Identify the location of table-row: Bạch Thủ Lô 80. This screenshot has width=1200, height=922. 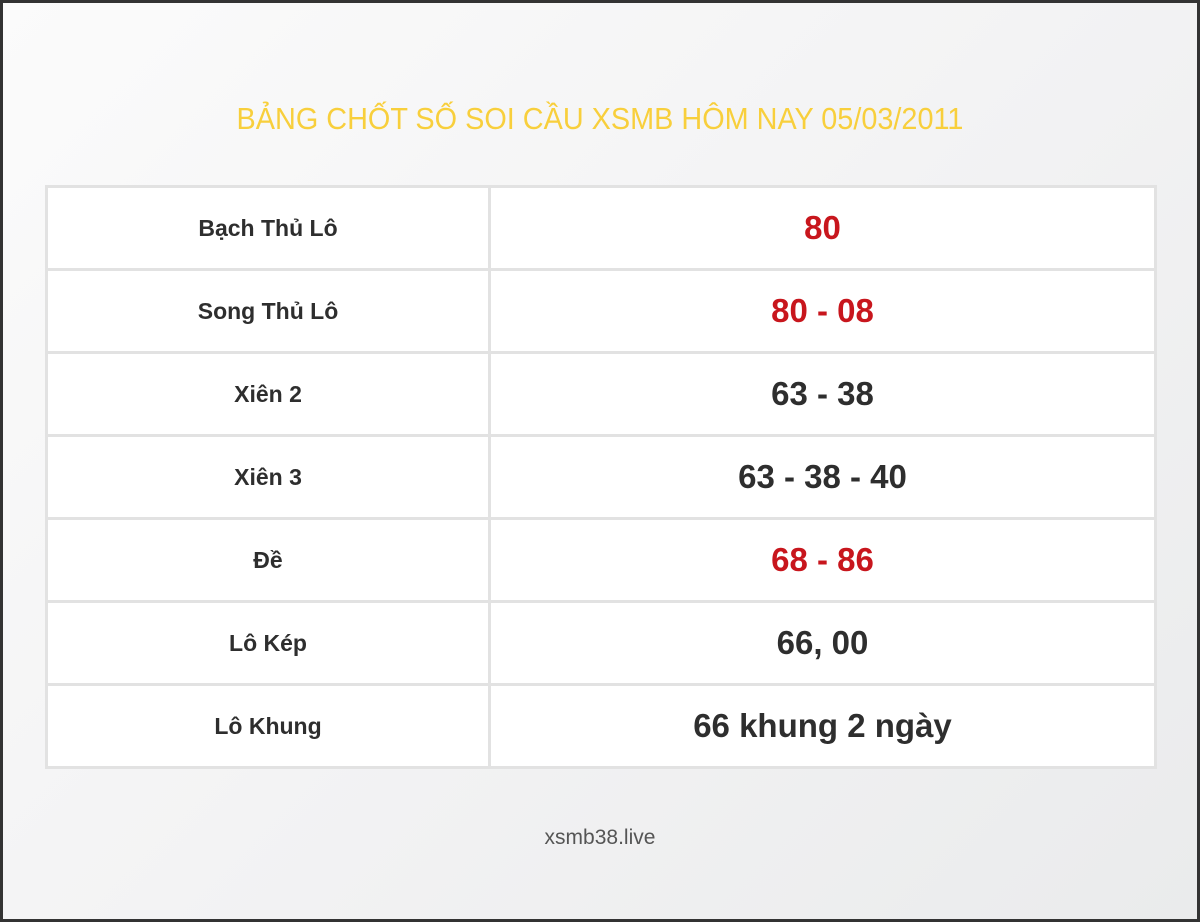
(601, 228).